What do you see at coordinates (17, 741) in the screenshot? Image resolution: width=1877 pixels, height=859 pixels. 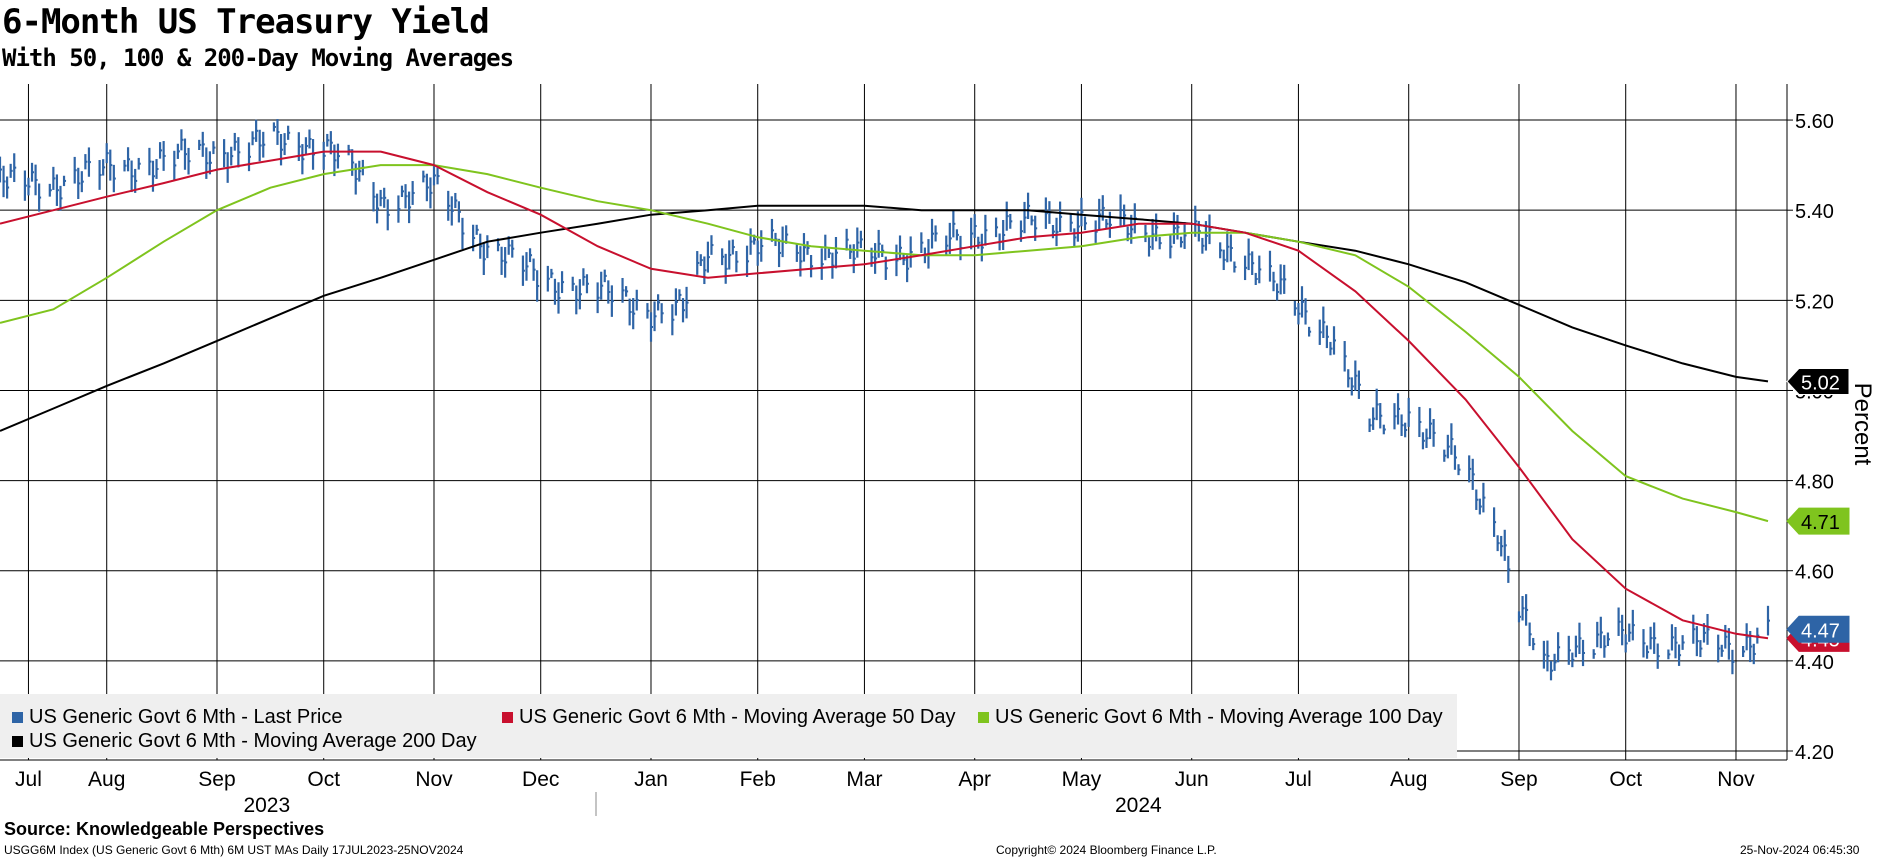 I see `legend-swatch-ma200` at bounding box center [17, 741].